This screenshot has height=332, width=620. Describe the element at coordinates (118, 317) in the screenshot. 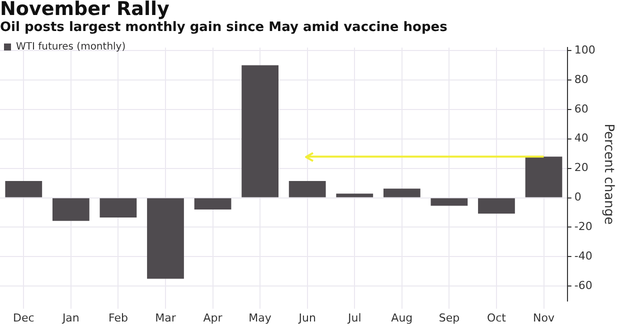

I see `x-tick-label: Feb` at that location.